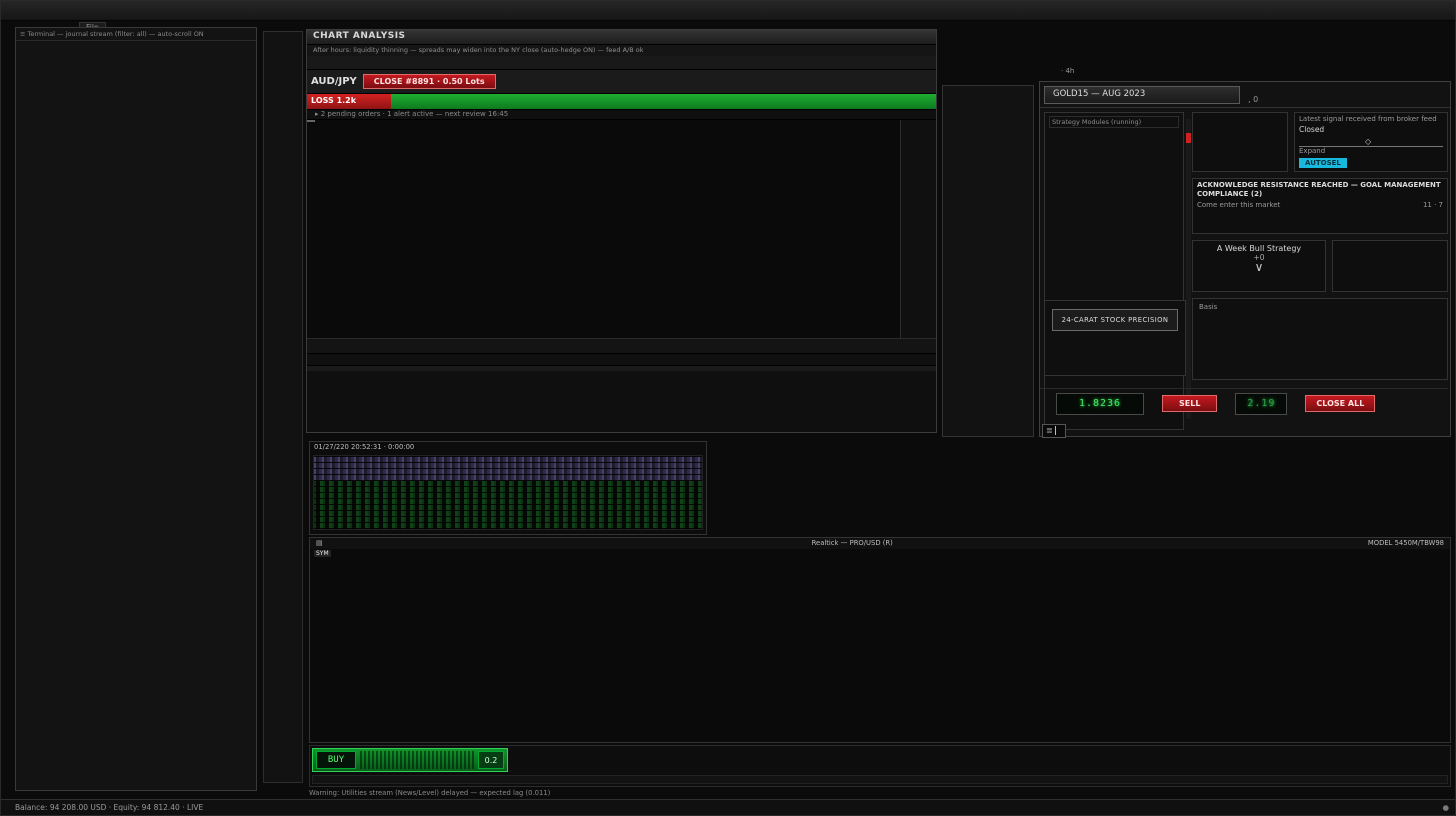 The image size is (1456, 816). What do you see at coordinates (491, 760) in the screenshot?
I see `buy-qty-box: 0.2` at bounding box center [491, 760].